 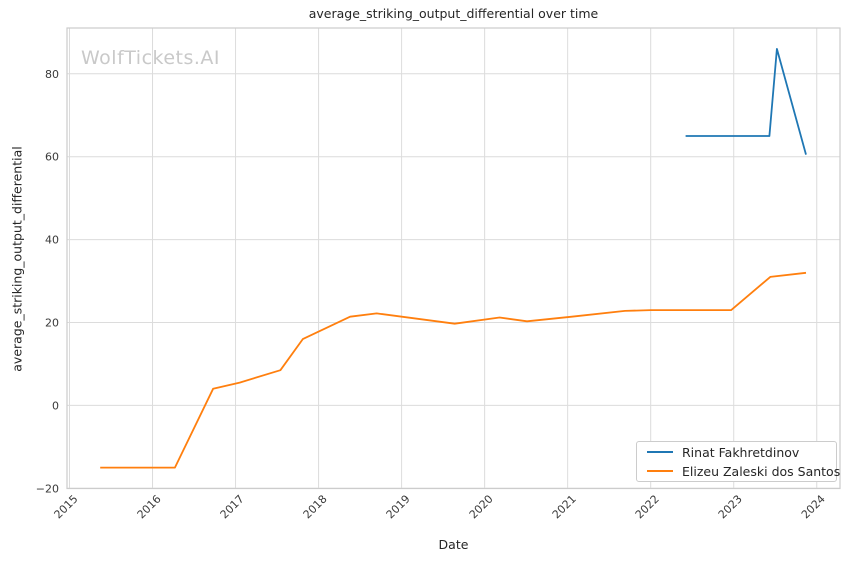 What do you see at coordinates (398, 506) in the screenshot?
I see `x-tick-label: 2019` at bounding box center [398, 506].